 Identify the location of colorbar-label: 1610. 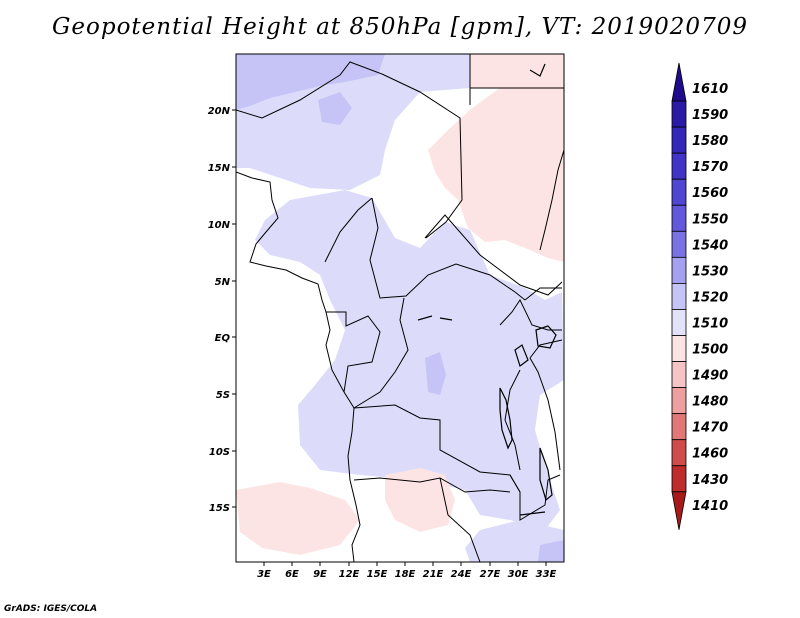
(710, 89).